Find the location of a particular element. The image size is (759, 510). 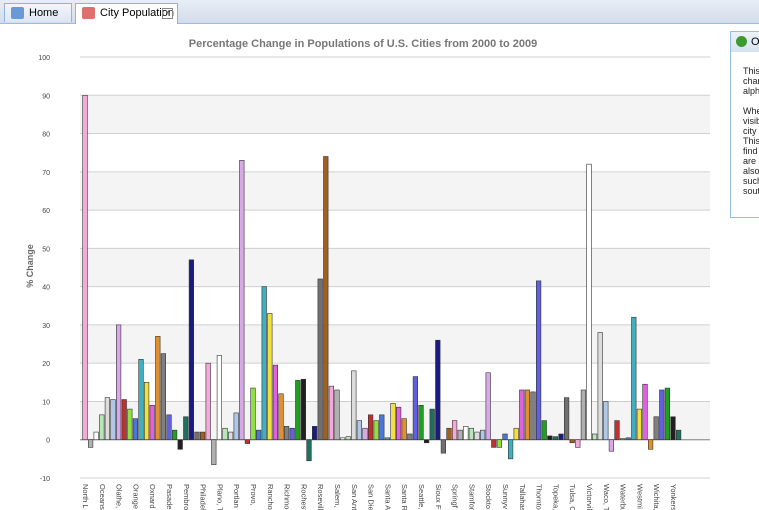

panel-text: char is located at coordinates (751, 81).